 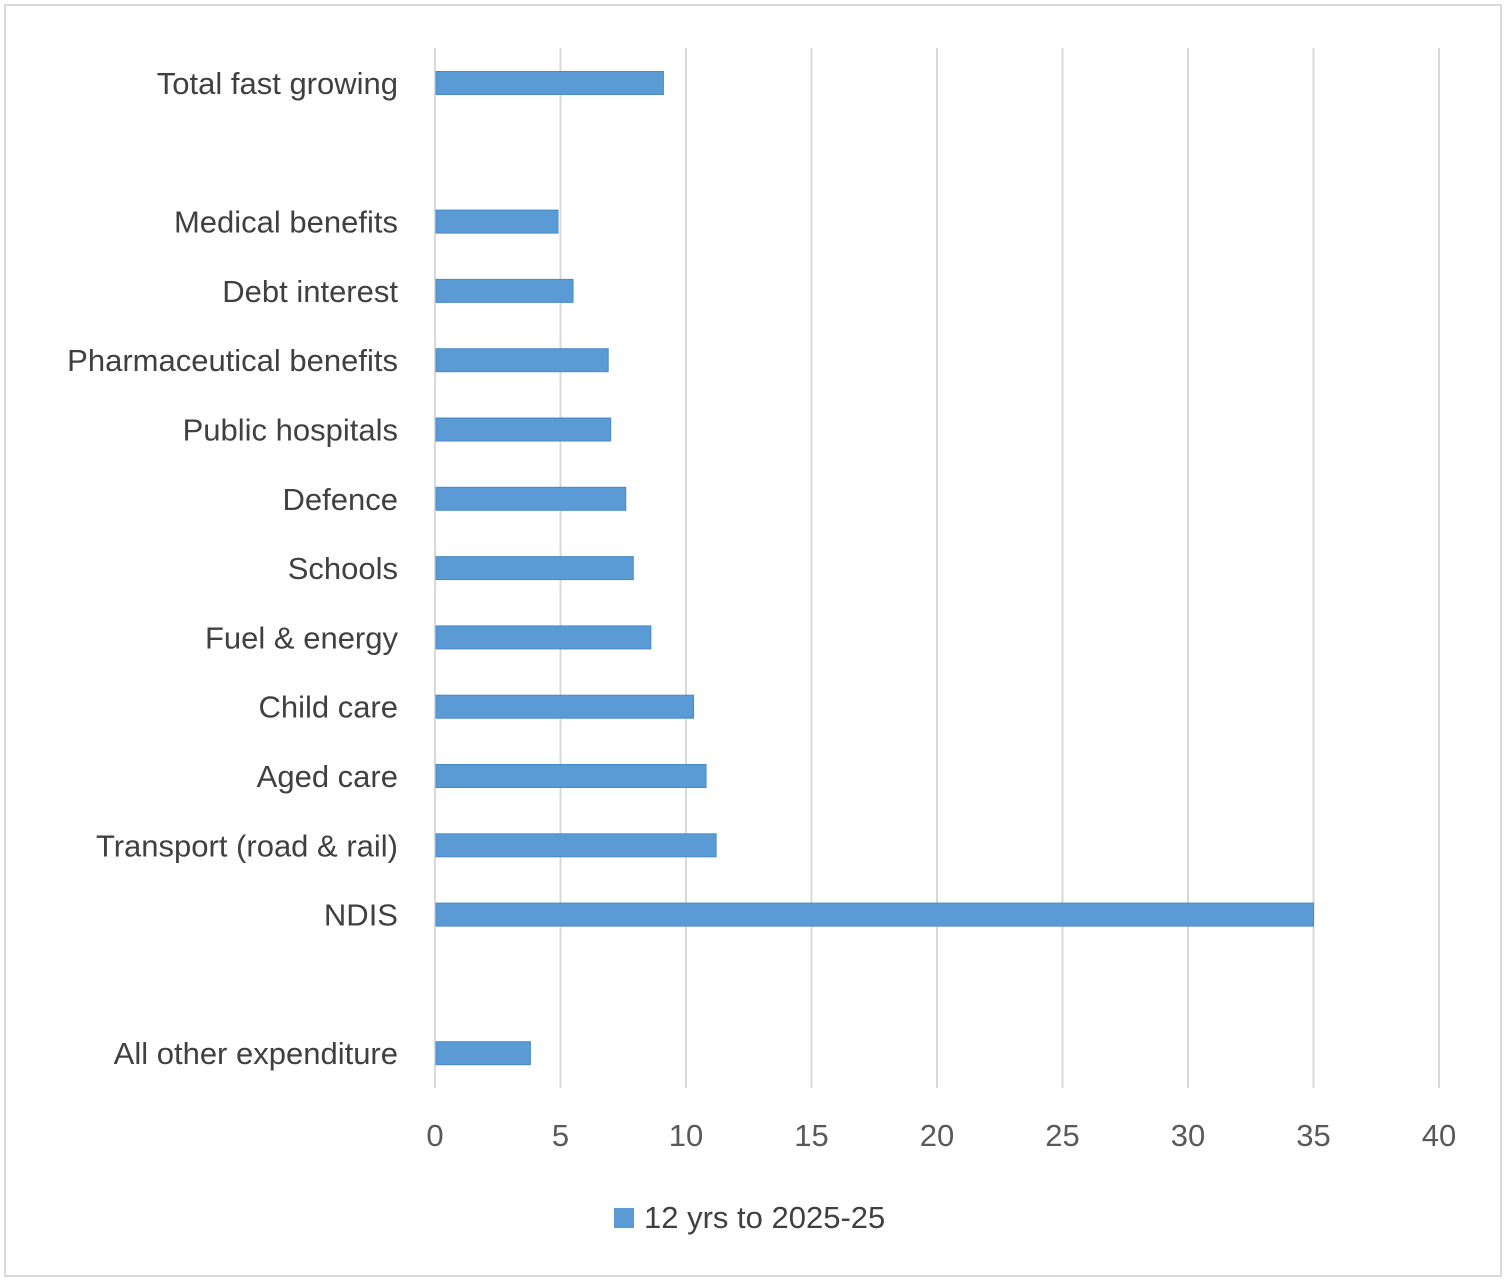 I want to click on category-label: Total fast growing, so click(x=277, y=83).